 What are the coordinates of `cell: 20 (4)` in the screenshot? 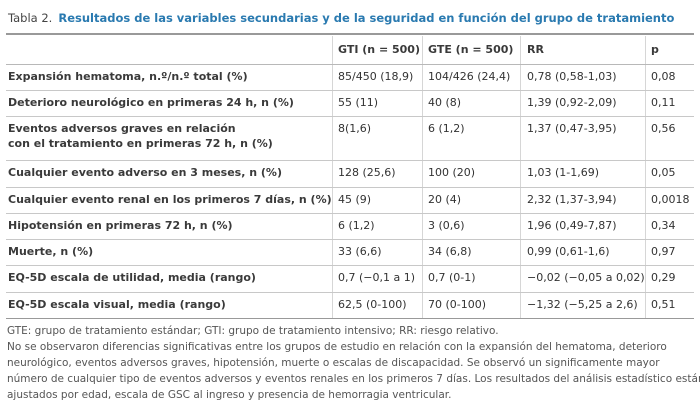 It's located at (445, 199).